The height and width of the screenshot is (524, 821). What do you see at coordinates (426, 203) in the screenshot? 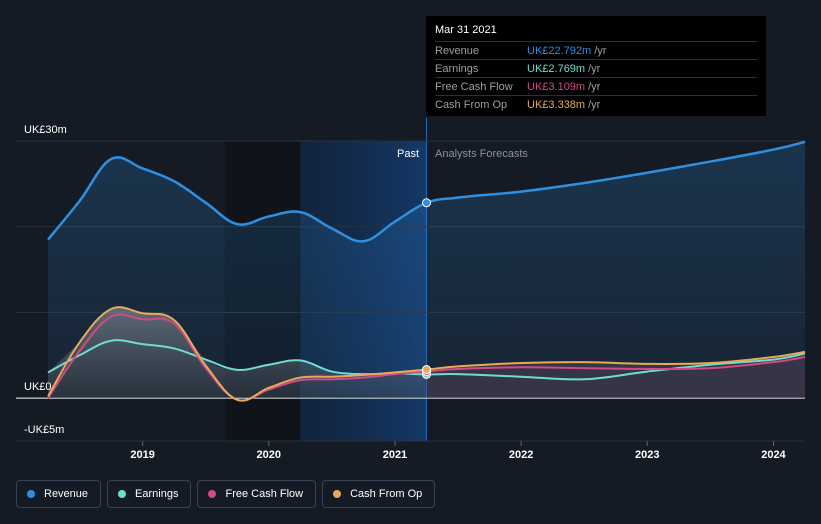
I see `revenue-marker` at bounding box center [426, 203].